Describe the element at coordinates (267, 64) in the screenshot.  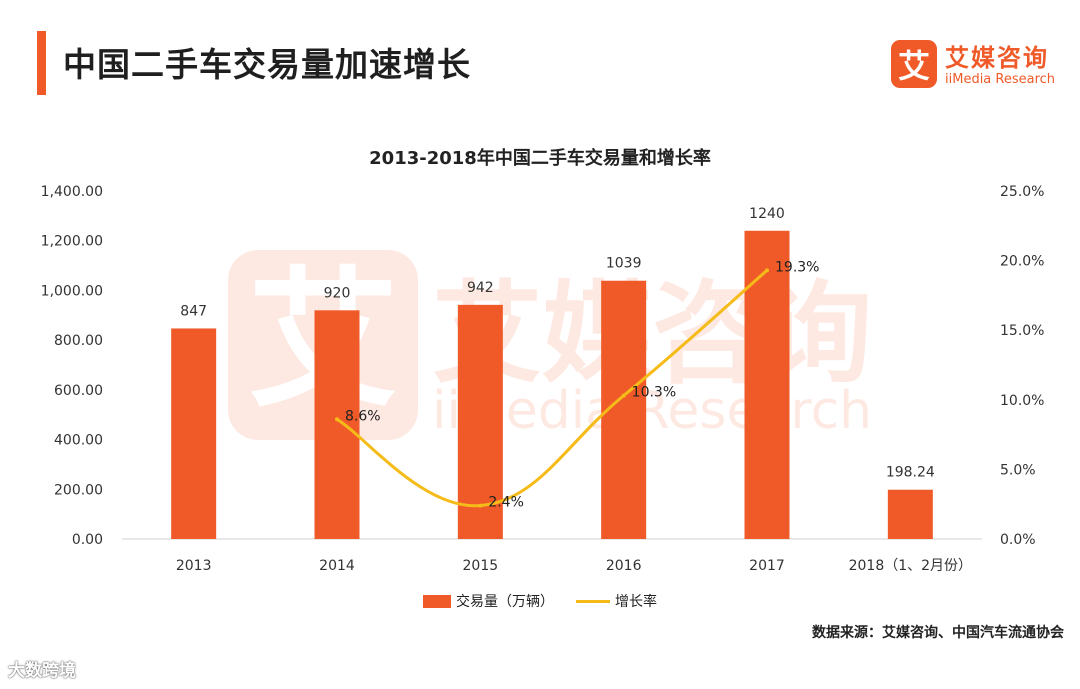
I see `page-title: 中国二手车交易量加速增长` at that location.